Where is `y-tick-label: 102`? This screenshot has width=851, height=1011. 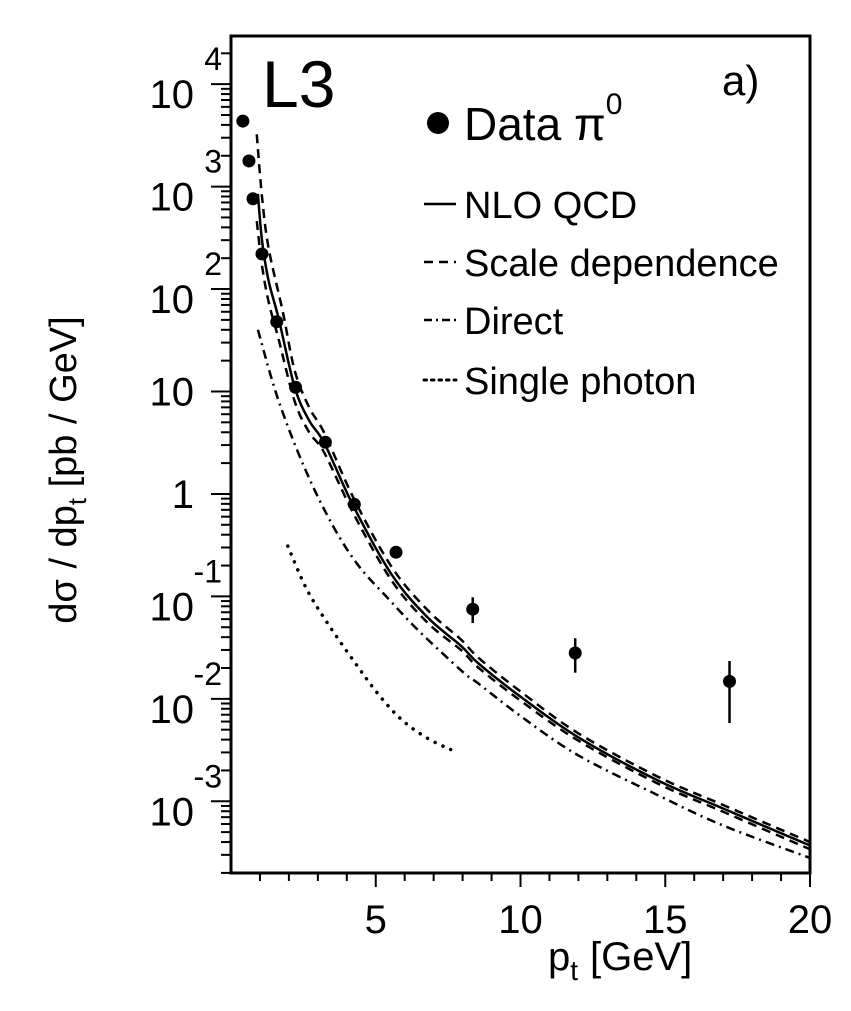 y-tick-label: 102 is located at coordinates (186, 284).